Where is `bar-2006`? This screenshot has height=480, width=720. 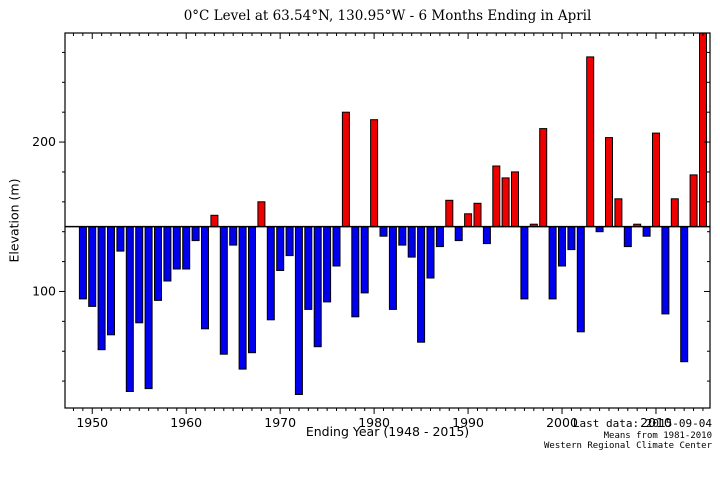 bar-2006 is located at coordinates (618, 213).